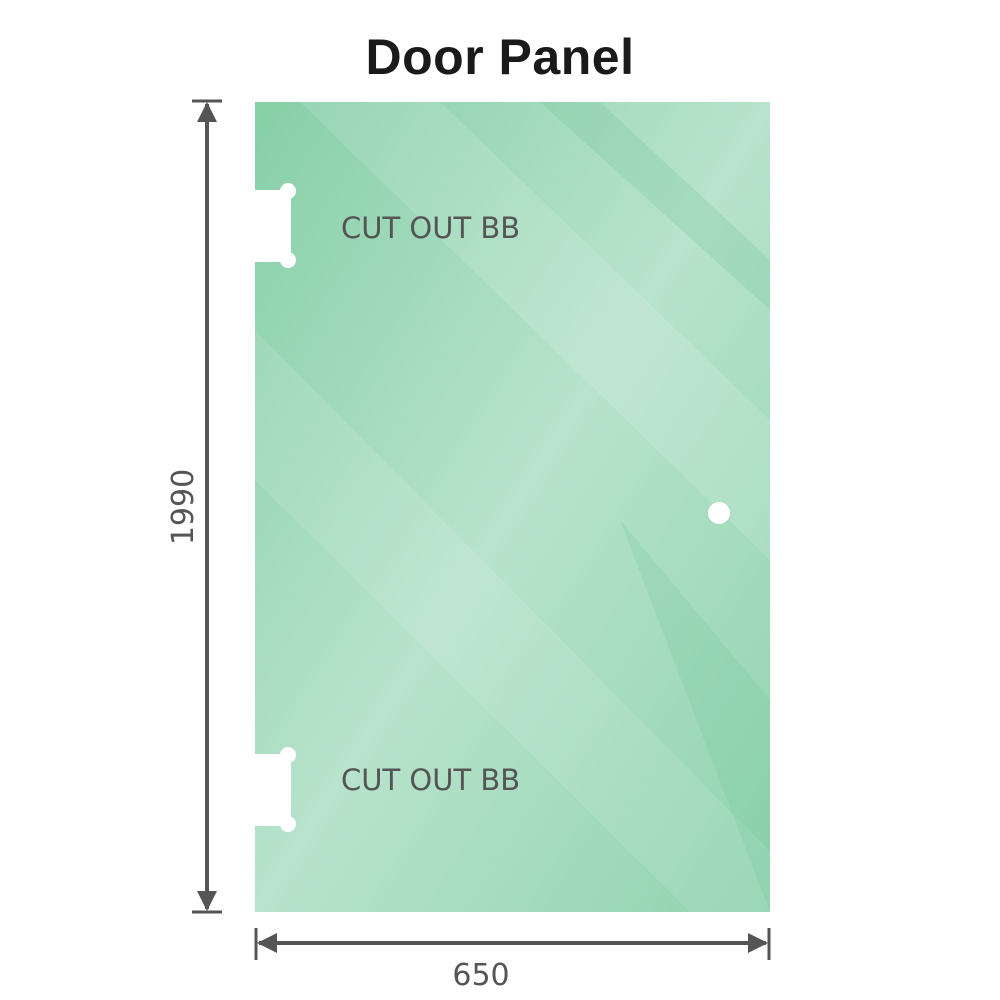 The height and width of the screenshot is (1000, 1000). Describe the element at coordinates (512, 960) in the screenshot. I see `width-dimension: 650` at that location.